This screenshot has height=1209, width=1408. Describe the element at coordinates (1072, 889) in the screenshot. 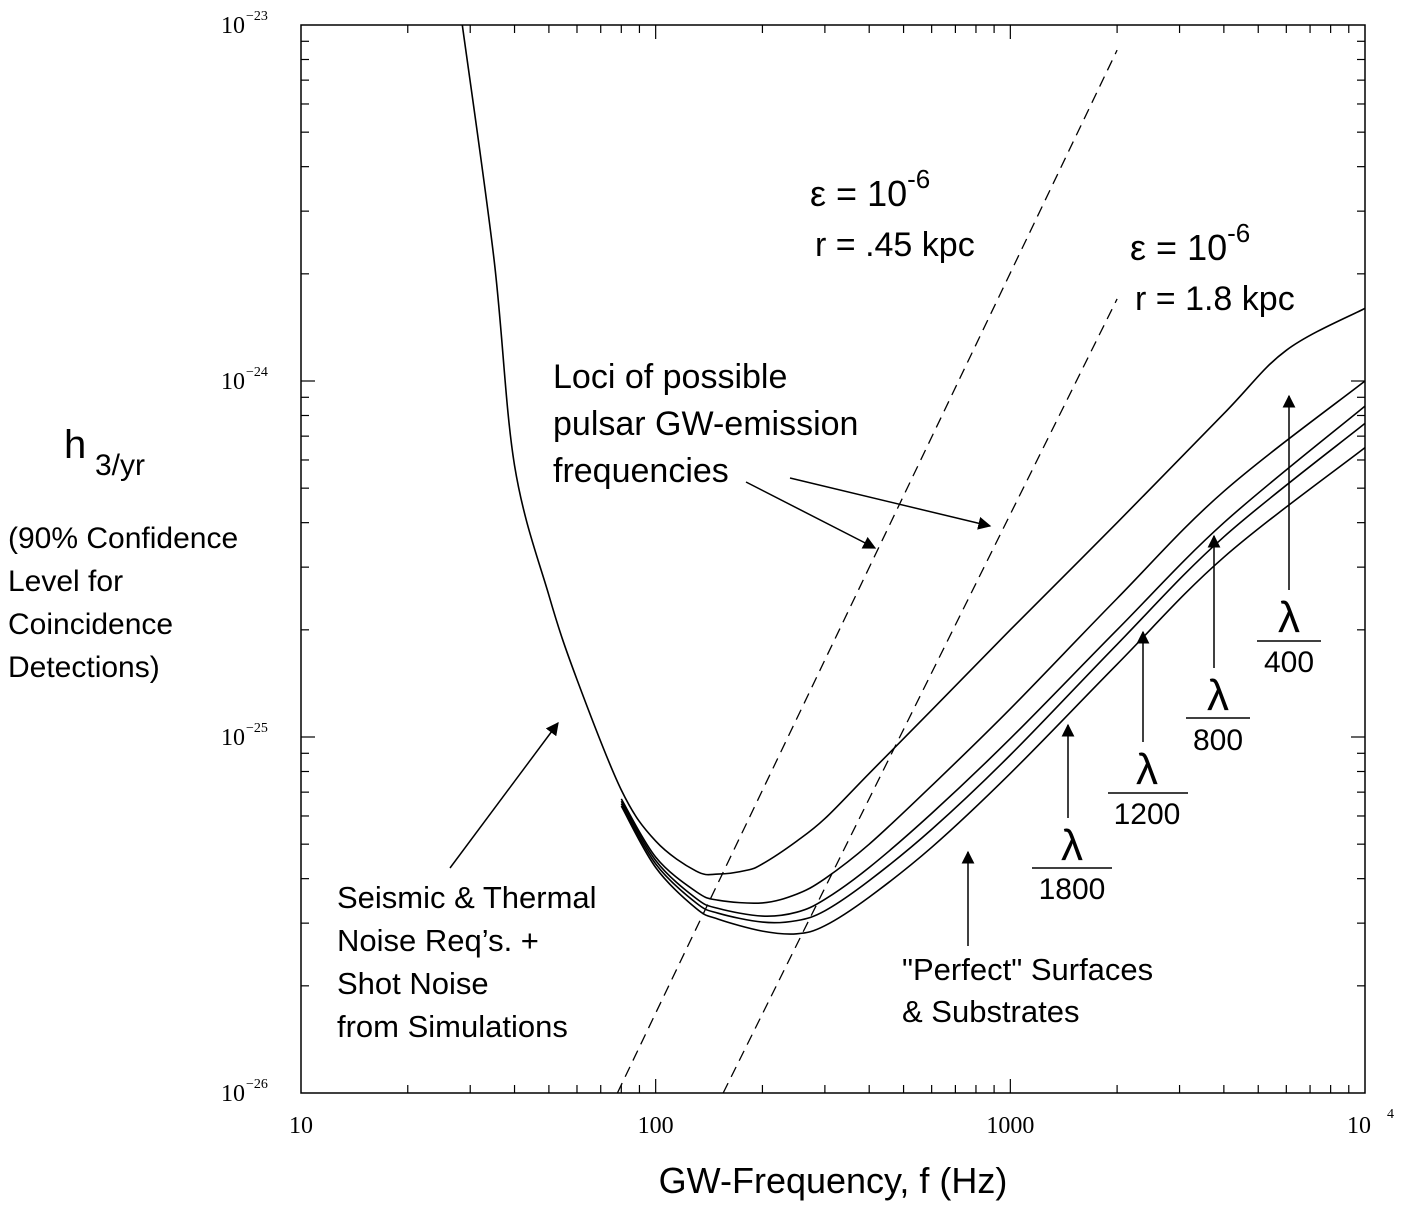

I see `lambda-denominator: 1800` at that location.